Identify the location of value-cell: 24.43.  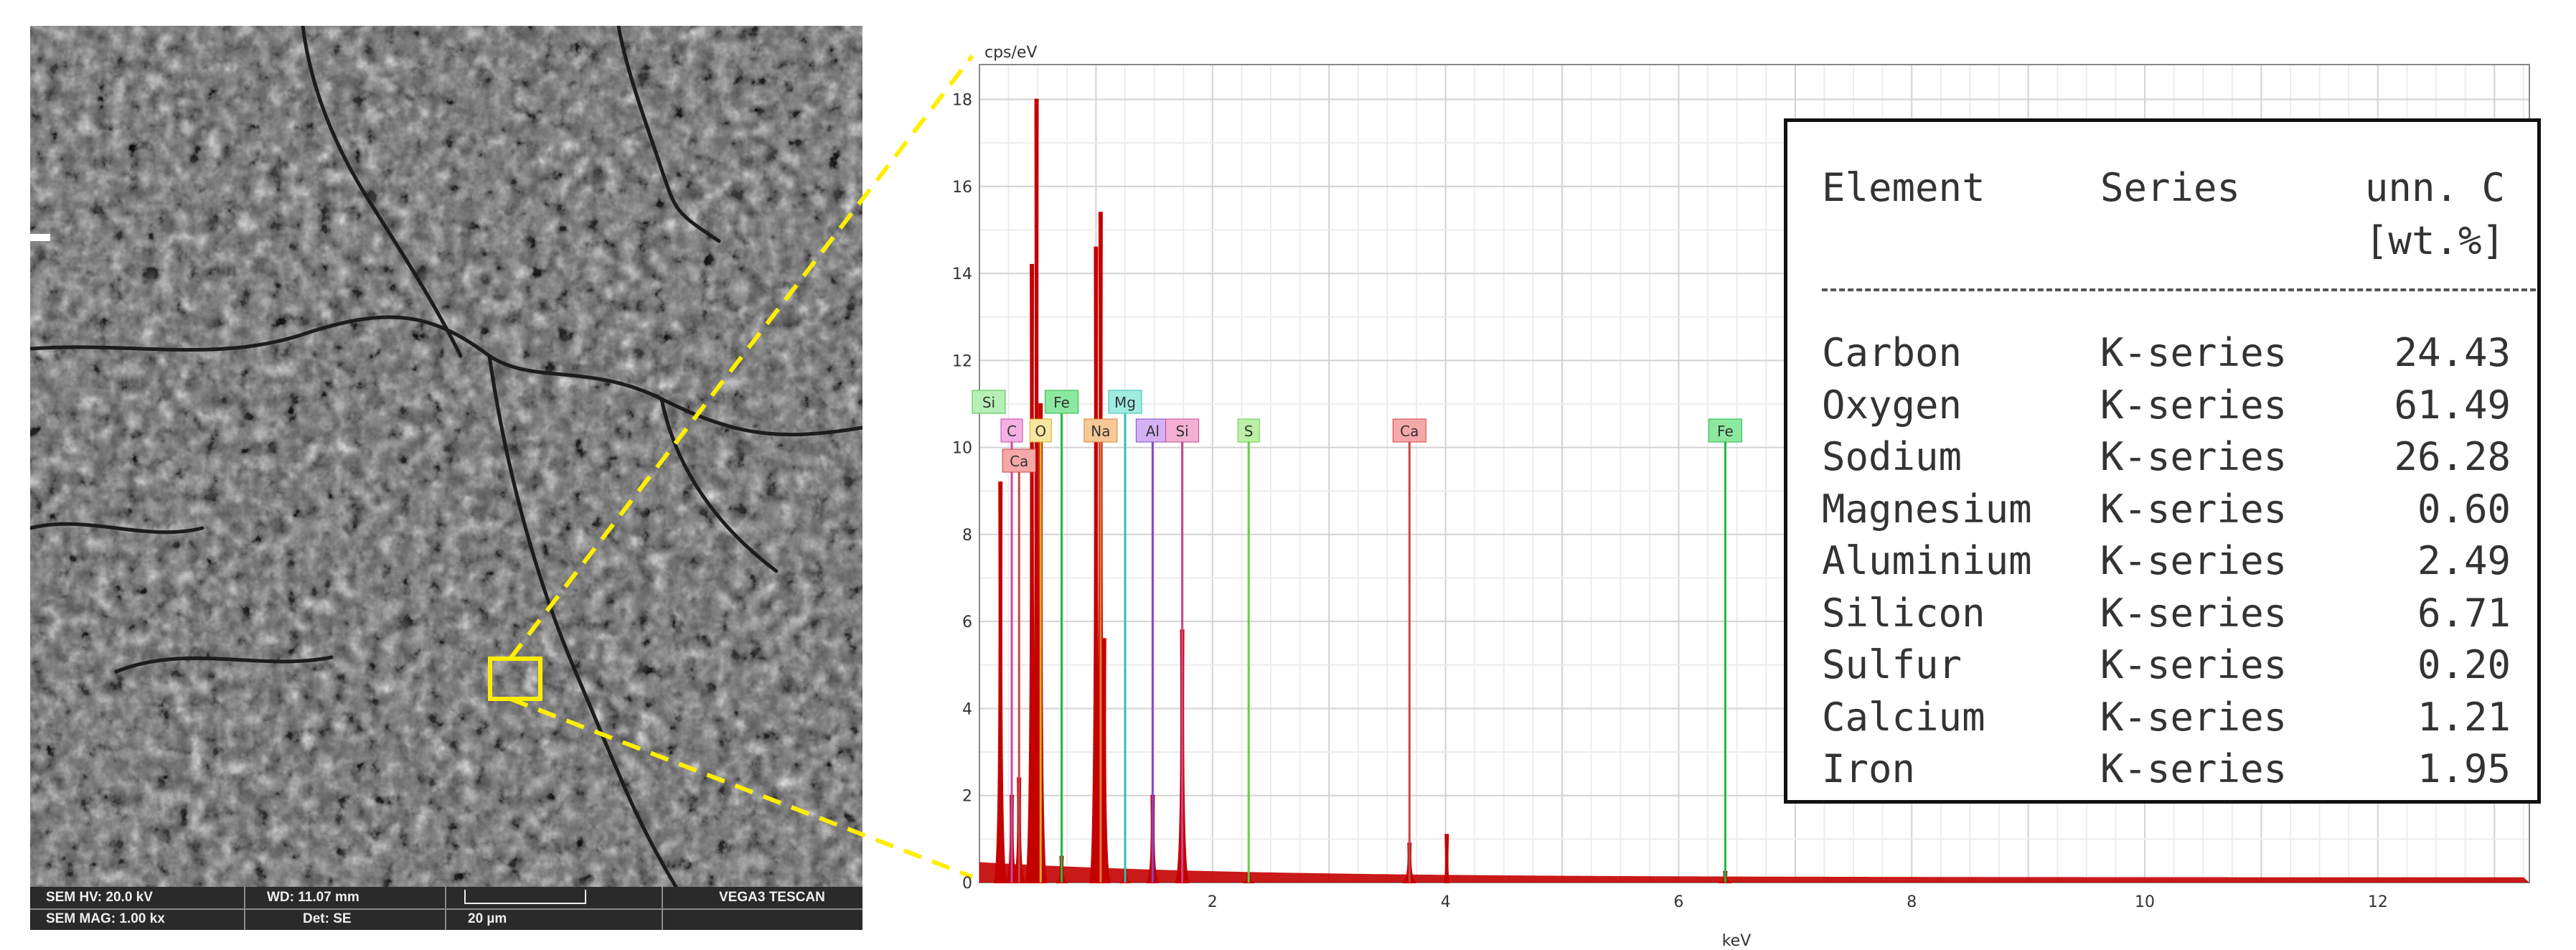
(2452, 352).